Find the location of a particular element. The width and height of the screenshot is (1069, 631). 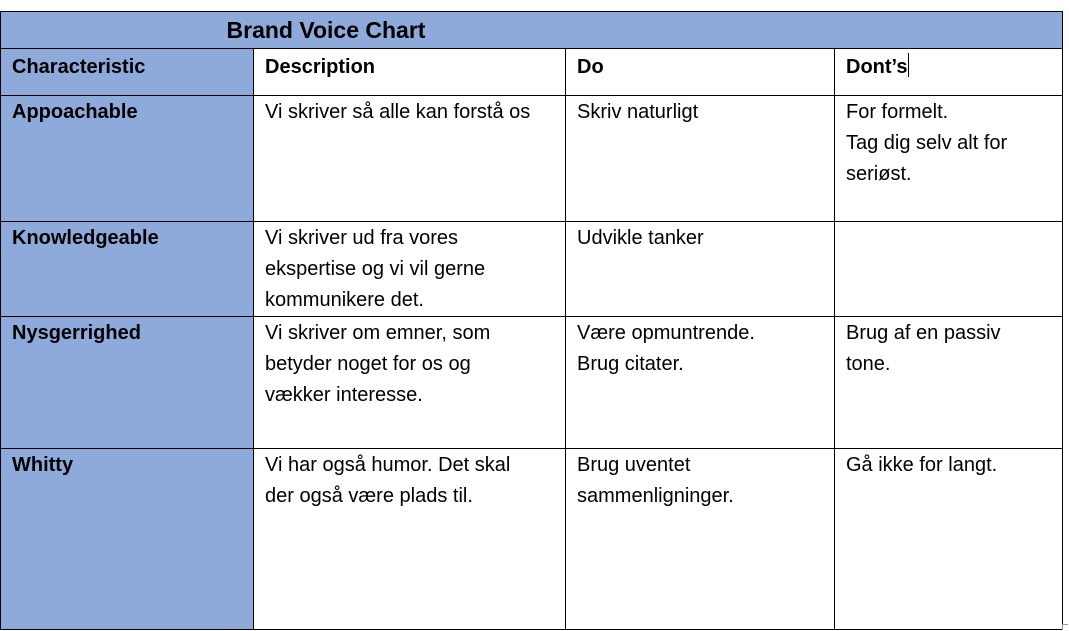

donts-text: For formelt. Tag dig selv alt for seriøst. is located at coordinates (948, 143).